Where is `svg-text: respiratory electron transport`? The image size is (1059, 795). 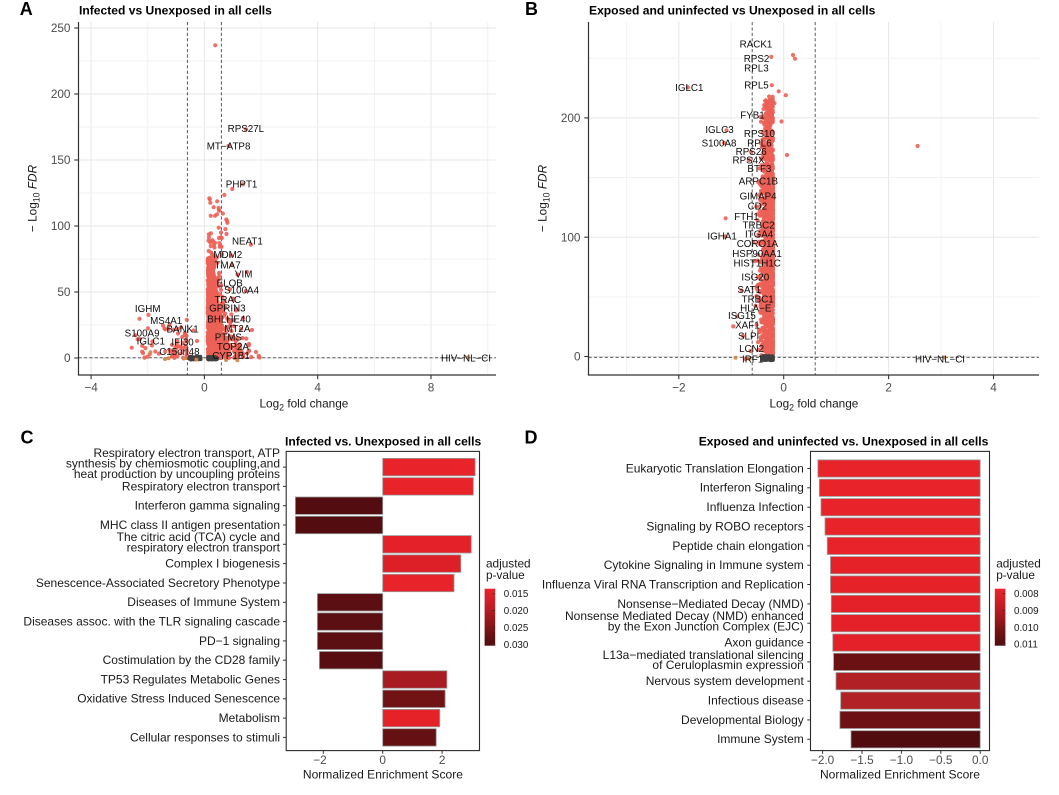 svg-text: respiratory electron transport is located at coordinates (204, 548).